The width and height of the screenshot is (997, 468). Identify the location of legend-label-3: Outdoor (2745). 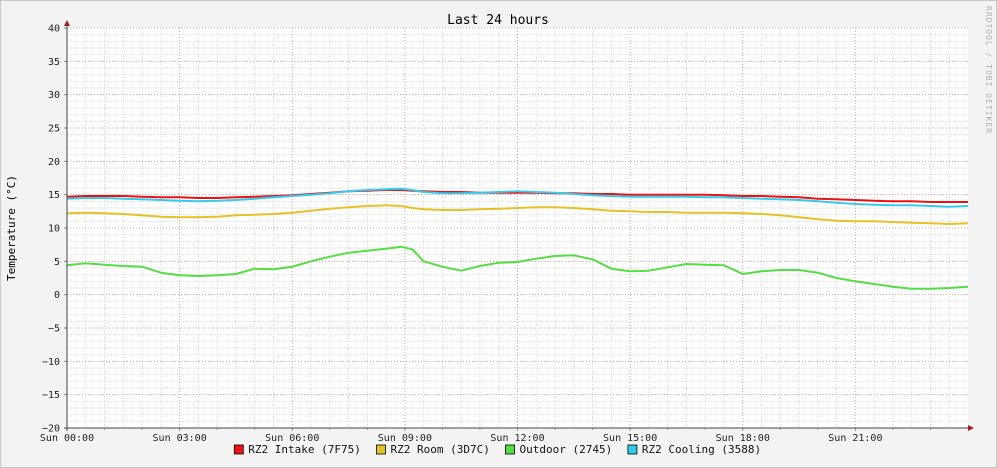
(566, 449).